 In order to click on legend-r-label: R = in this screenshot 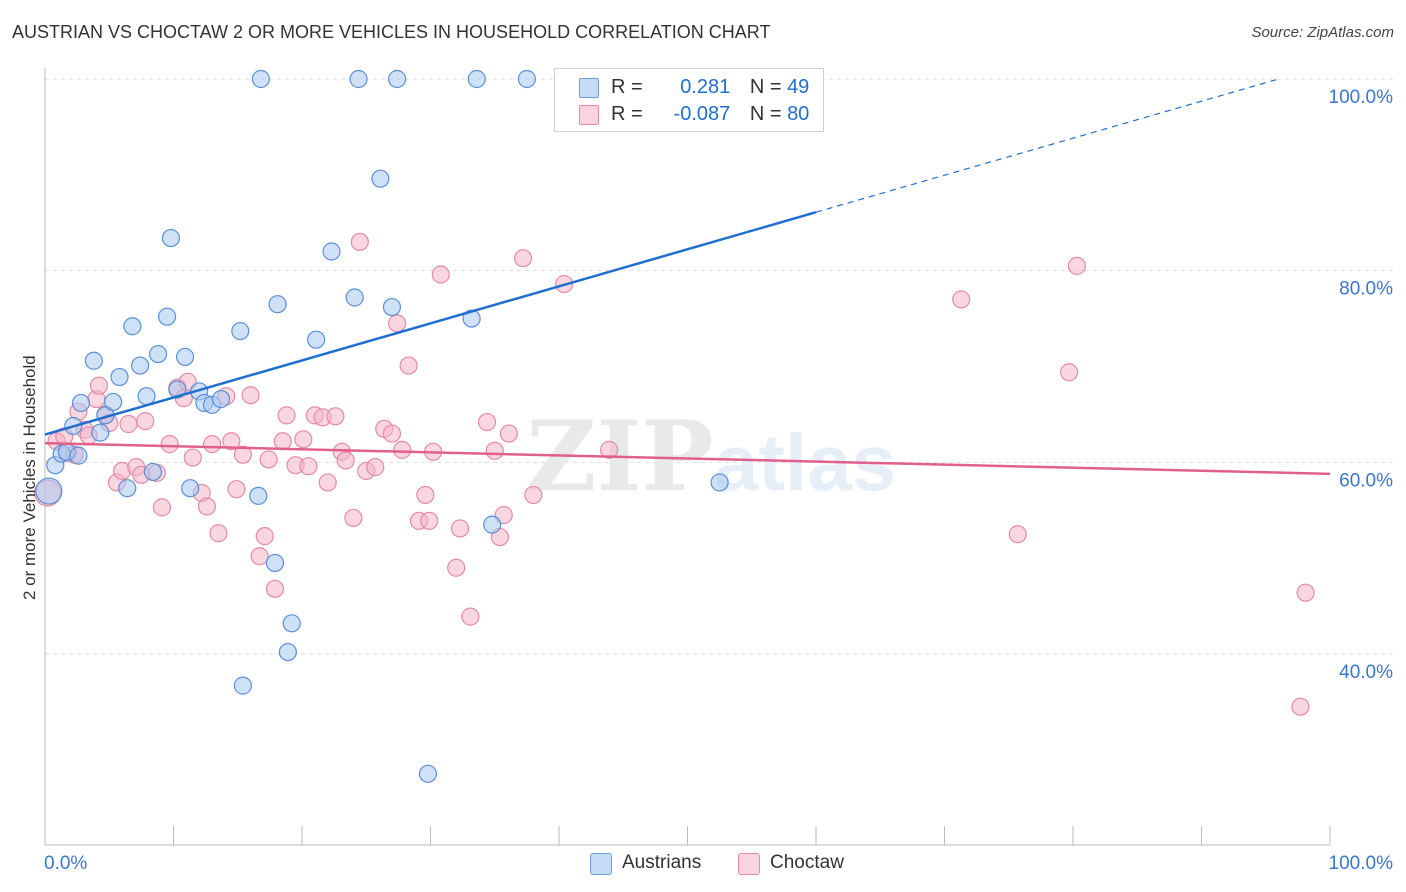, I will do `click(627, 87)`.